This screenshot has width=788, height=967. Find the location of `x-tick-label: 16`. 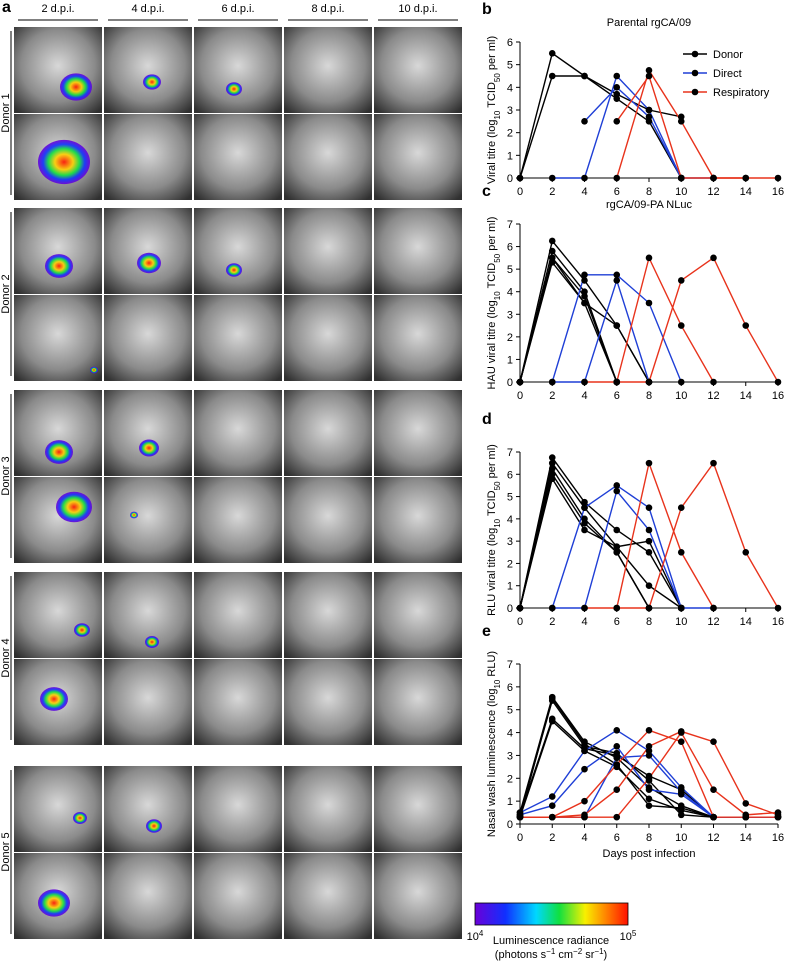

x-tick-label: 16 is located at coordinates (778, 396).